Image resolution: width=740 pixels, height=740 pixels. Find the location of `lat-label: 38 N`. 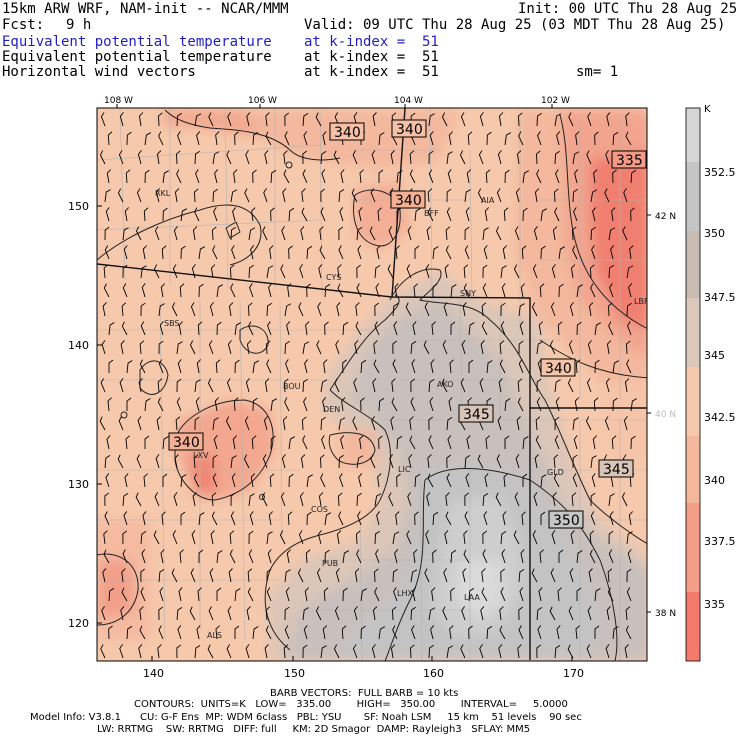

lat-label: 38 N is located at coordinates (665, 614).